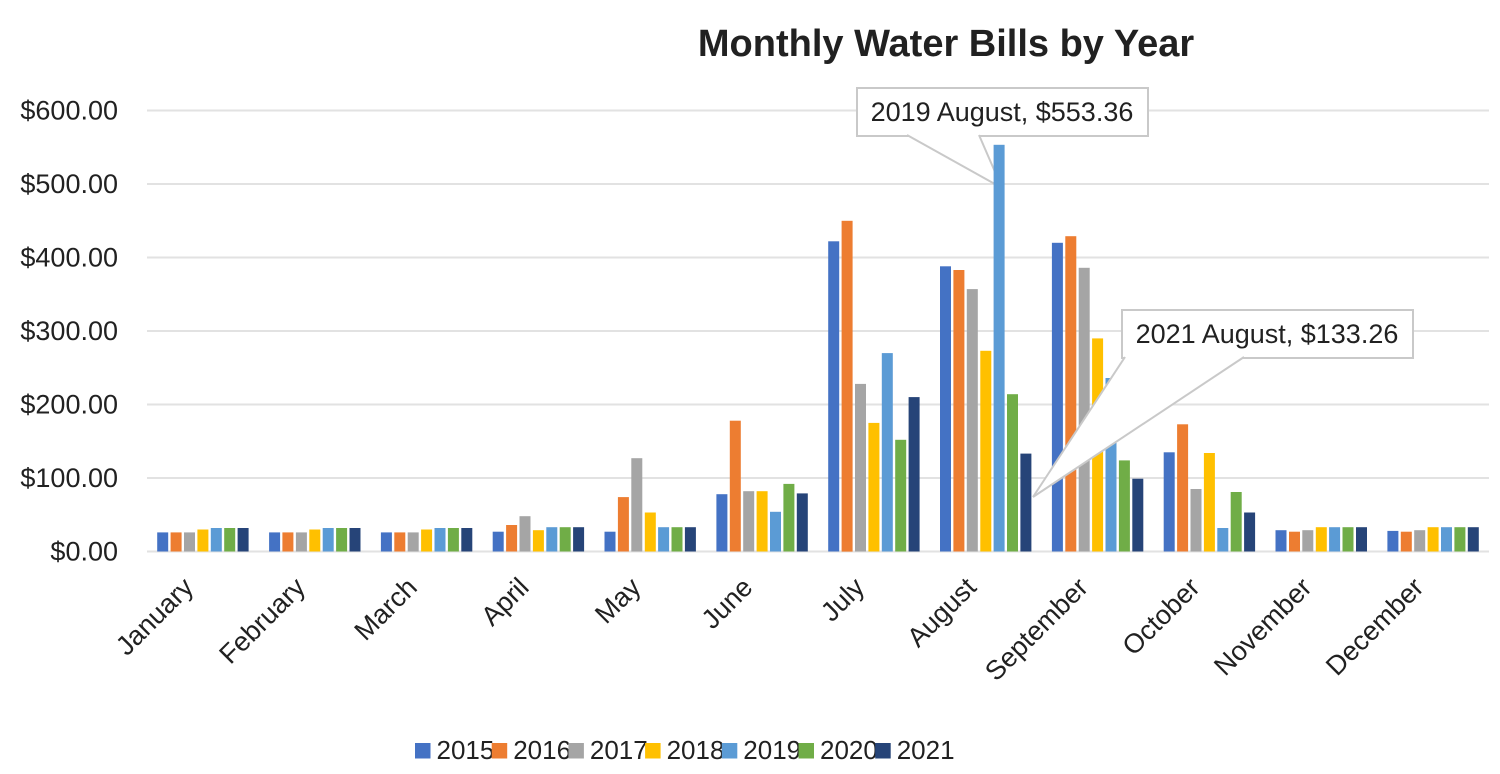  I want to click on legend-swatch-2016, so click(499, 751).